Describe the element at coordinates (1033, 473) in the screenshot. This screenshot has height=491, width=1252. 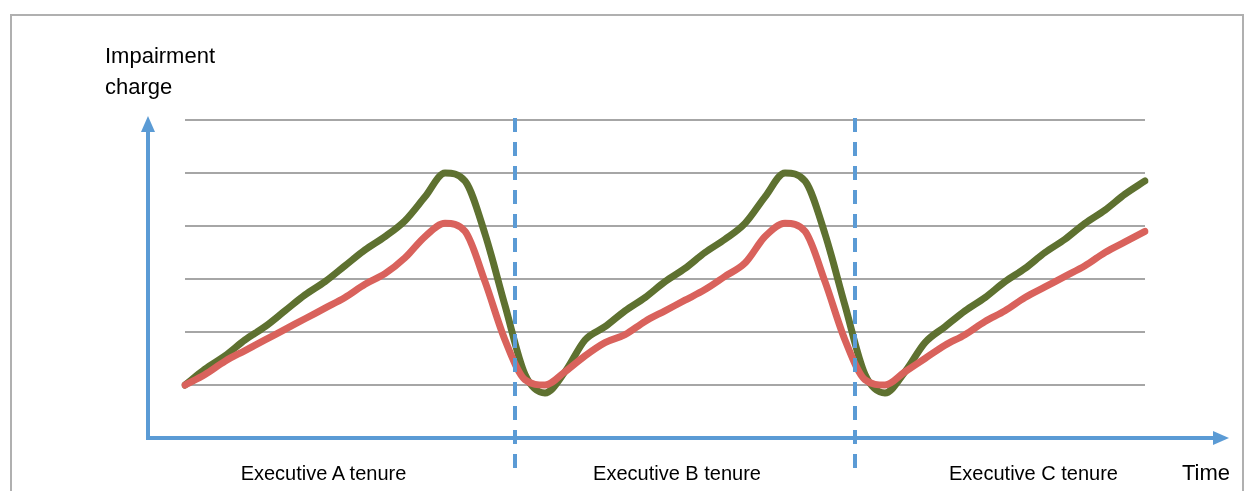
I see `text: Executive C tenure` at that location.